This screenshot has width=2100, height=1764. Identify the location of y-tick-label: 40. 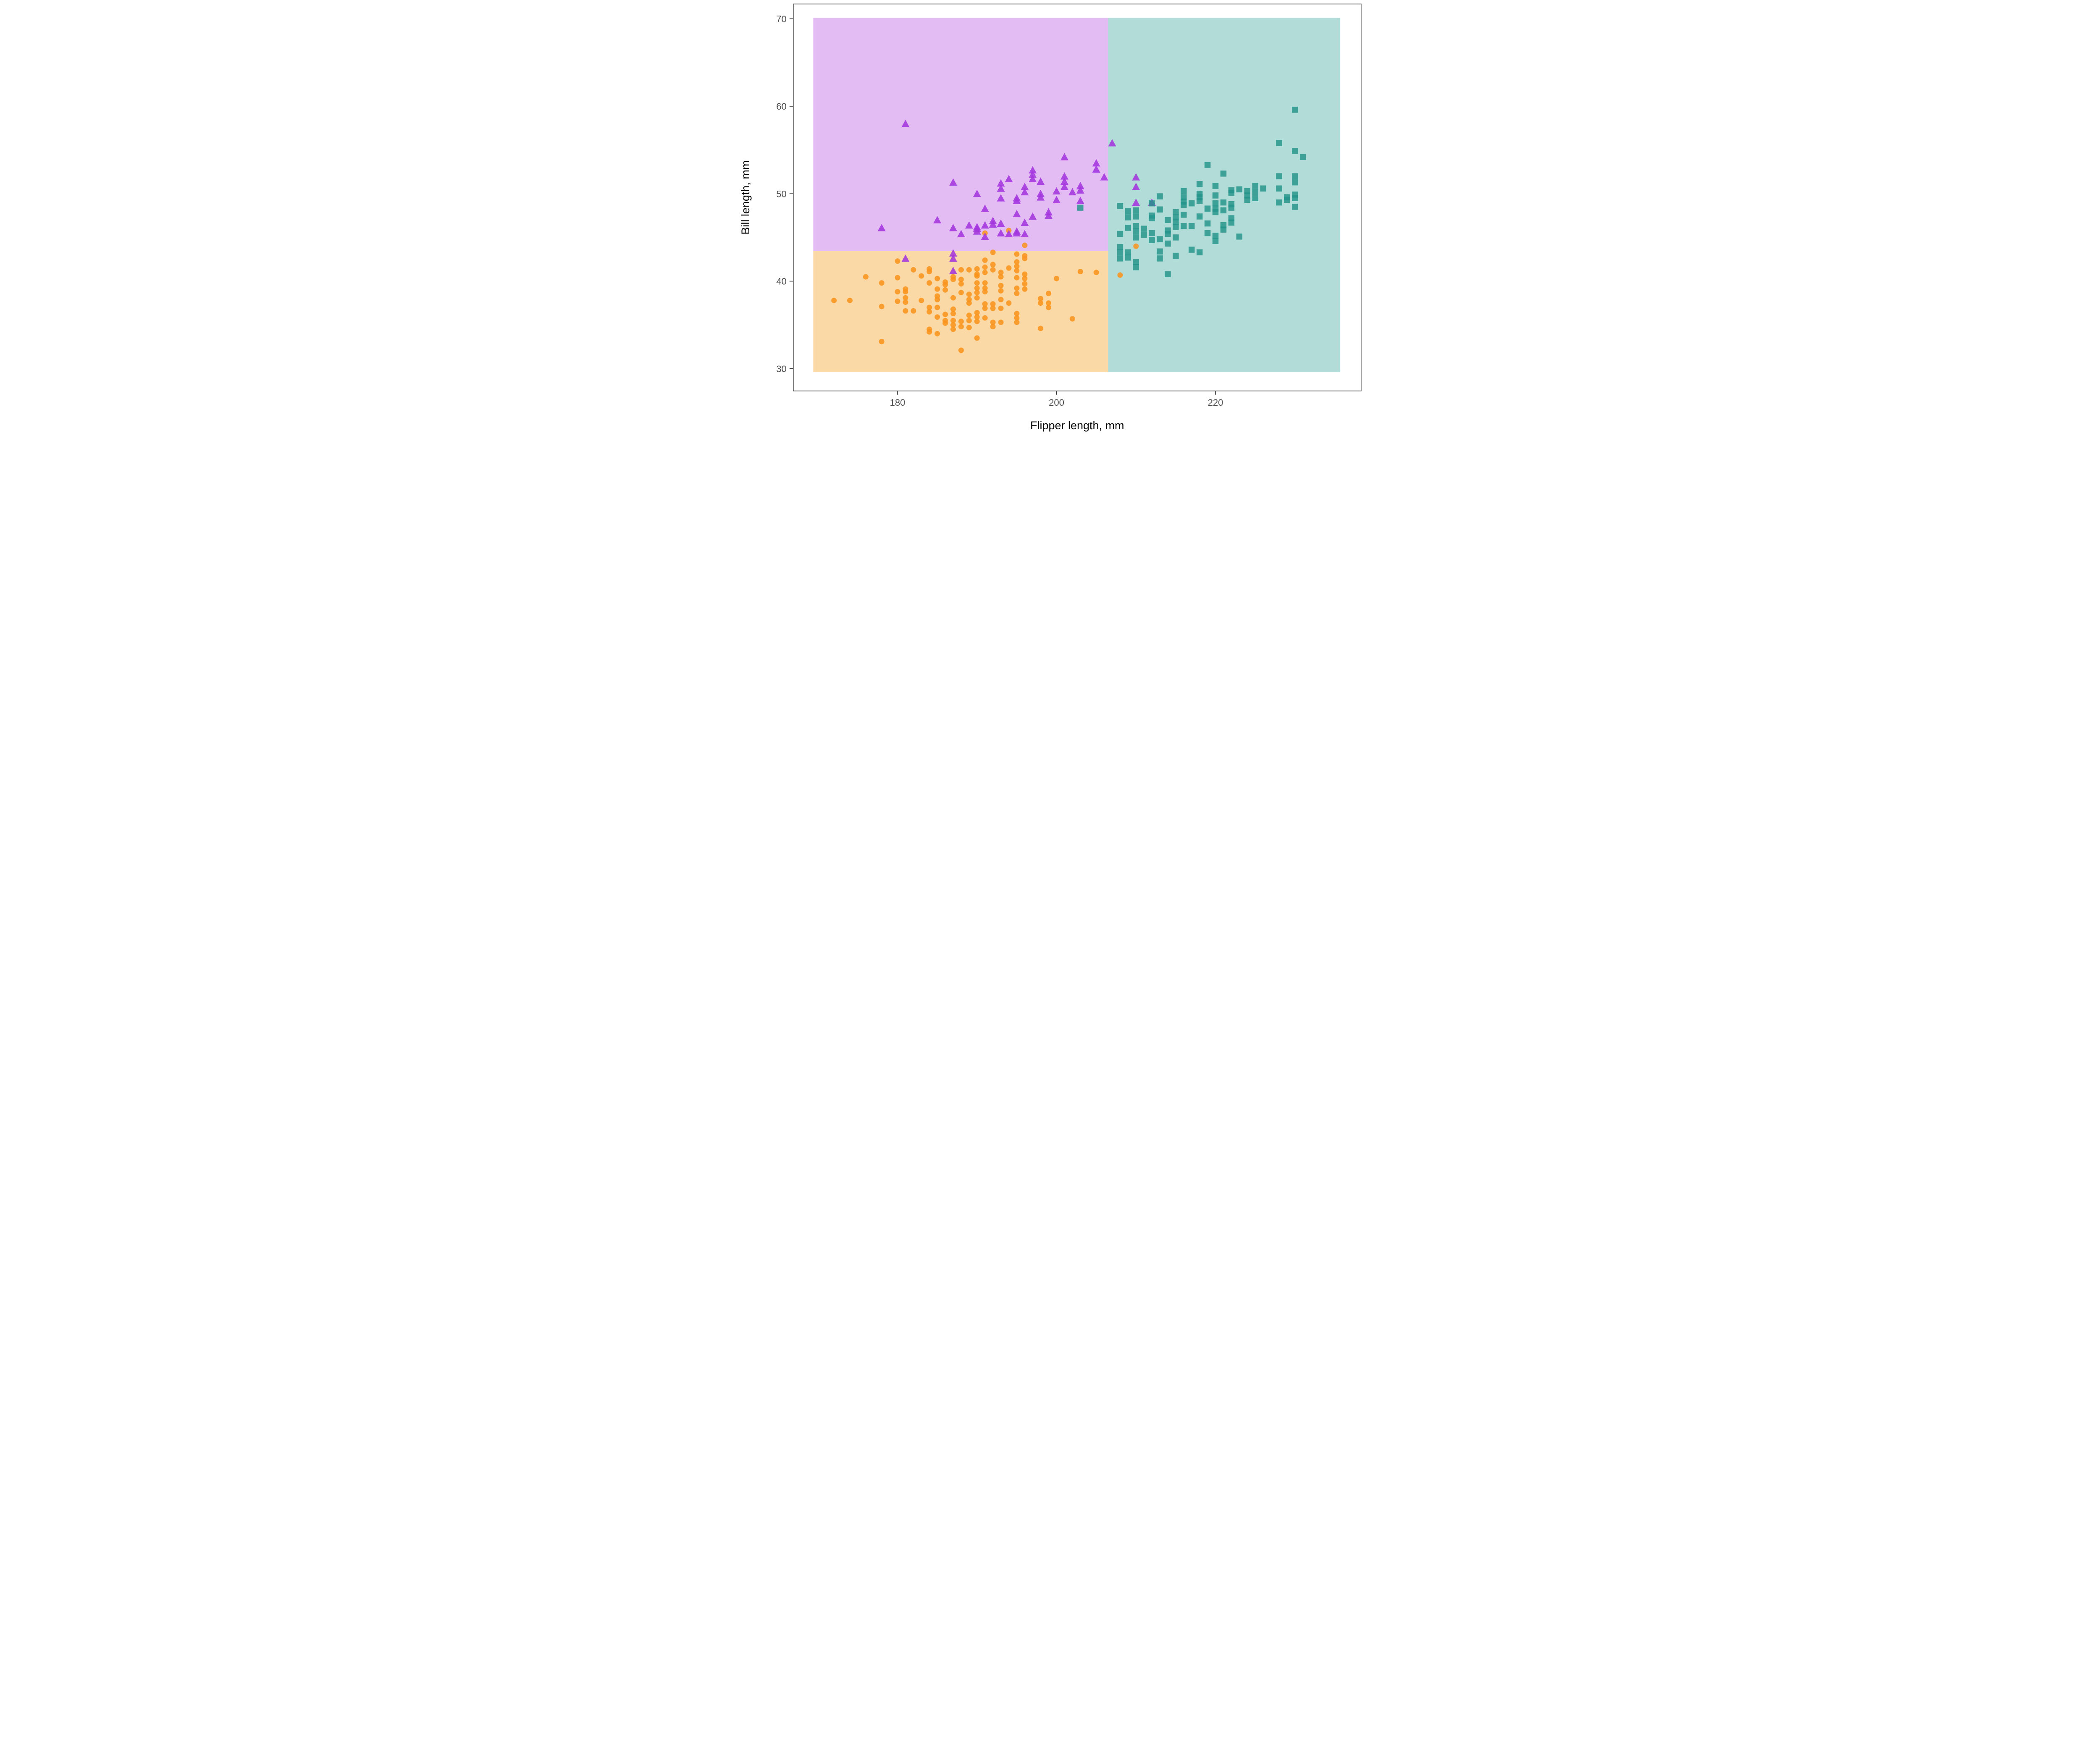
(781, 281).